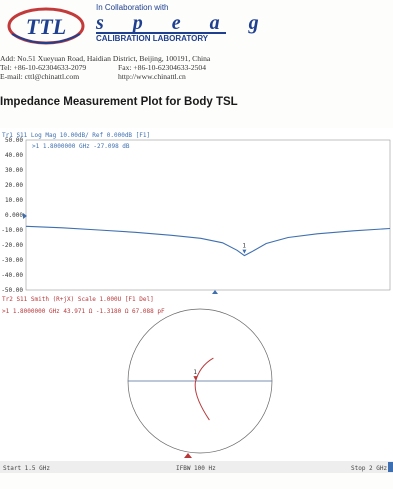  Describe the element at coordinates (152, 38) in the screenshot. I see `calibration-laboratory: CALIBRATION LABORATORY` at that location.